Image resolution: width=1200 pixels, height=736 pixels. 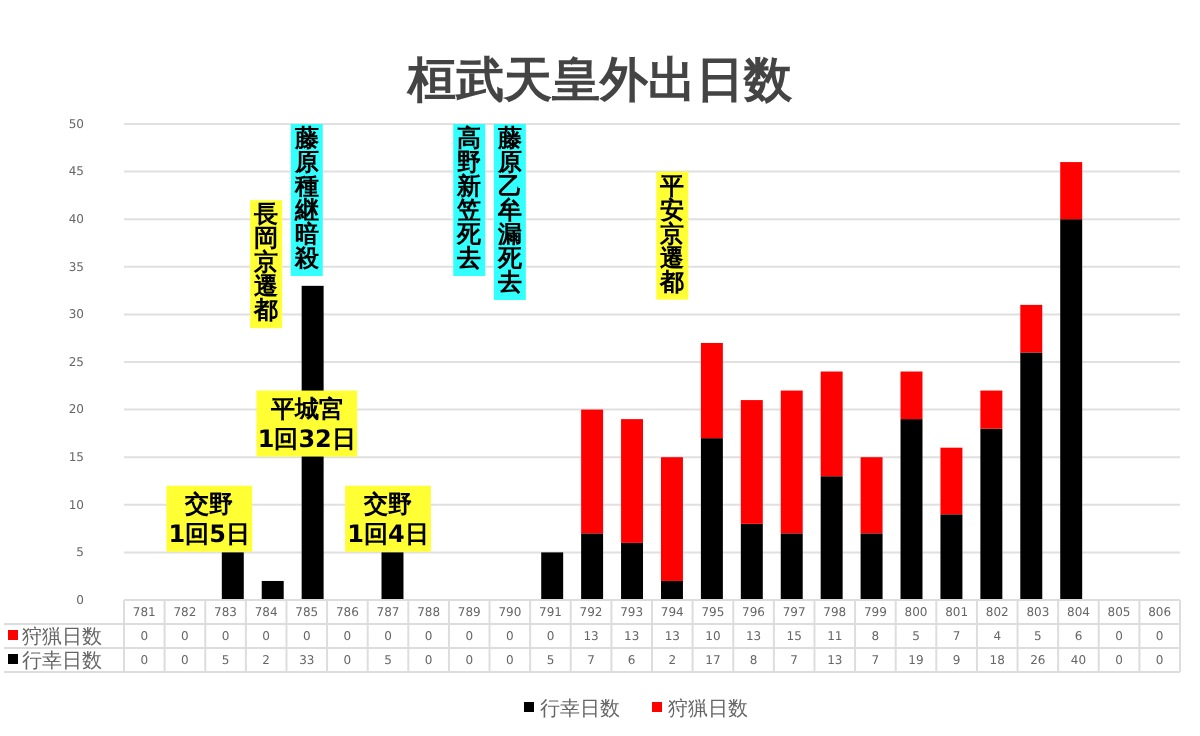 What do you see at coordinates (62, 638) in the screenshot?
I see `text: 狩猟日数` at bounding box center [62, 638].